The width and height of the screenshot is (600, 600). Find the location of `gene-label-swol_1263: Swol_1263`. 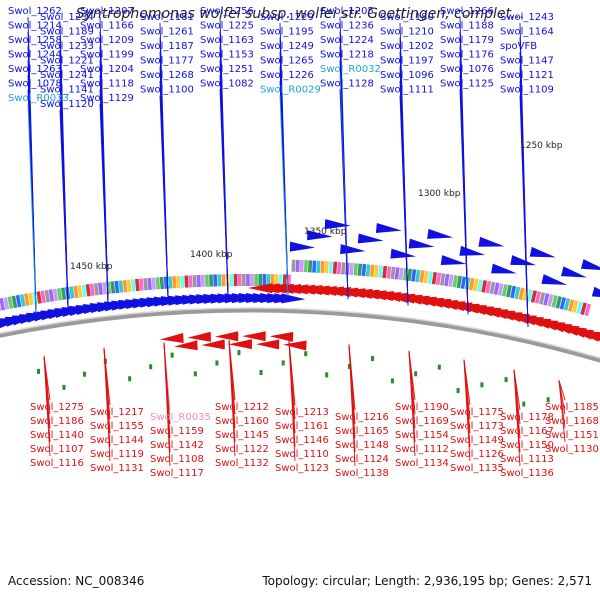

gene-label-swol_1263: Swol_1263 is located at coordinates (35, 69).